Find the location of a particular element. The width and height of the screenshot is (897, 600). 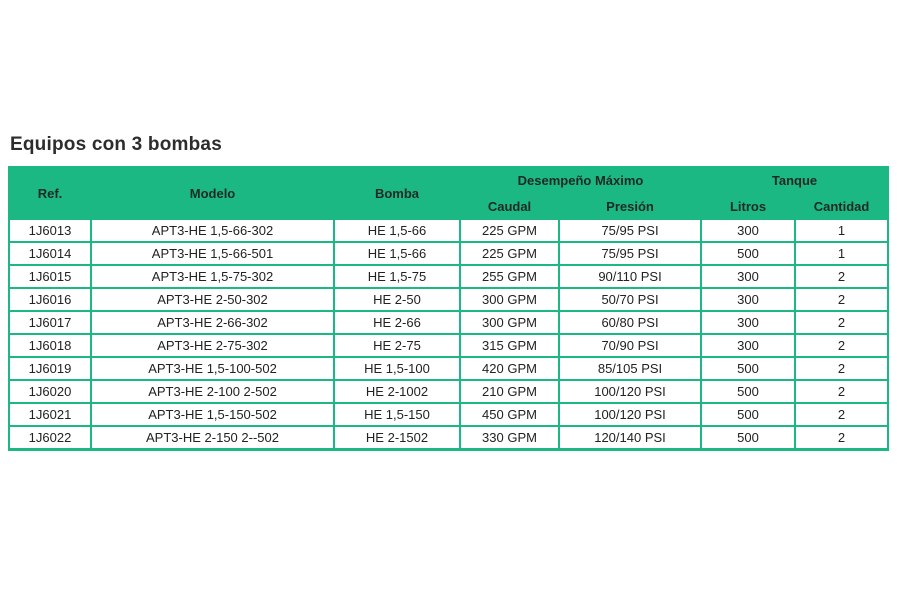

cell-ref: 1J6016 is located at coordinates (50, 299).